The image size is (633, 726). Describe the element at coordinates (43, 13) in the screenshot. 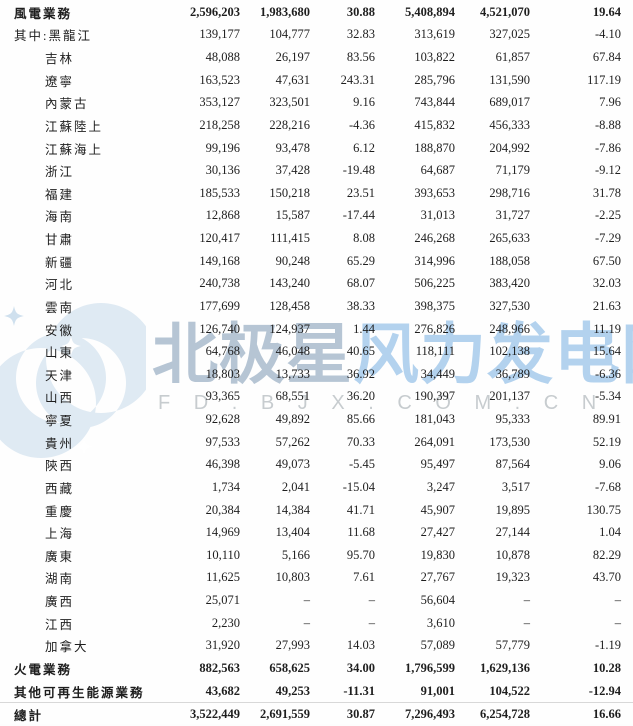

I see `row-label: 風電業務` at that location.